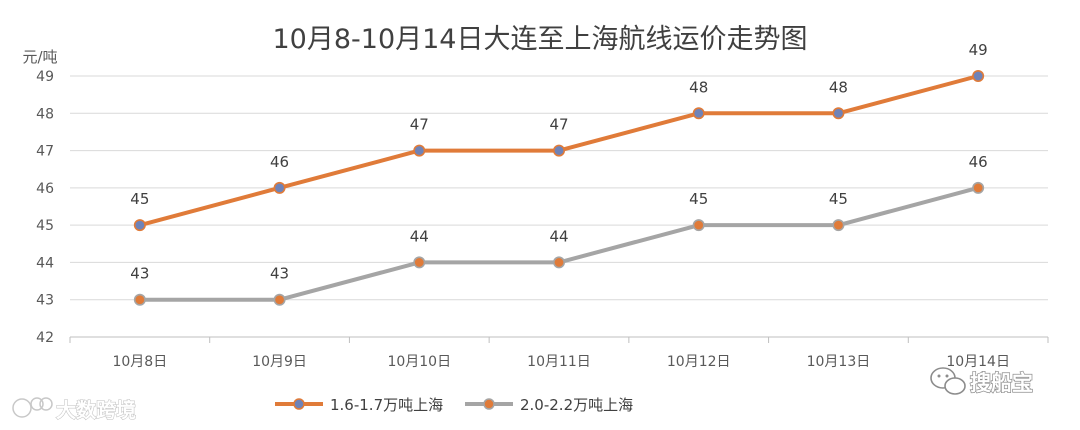 Image resolution: width=1080 pixels, height=430 pixels. What do you see at coordinates (45, 338) in the screenshot?
I see `y-tick-label: 42` at bounding box center [45, 338].